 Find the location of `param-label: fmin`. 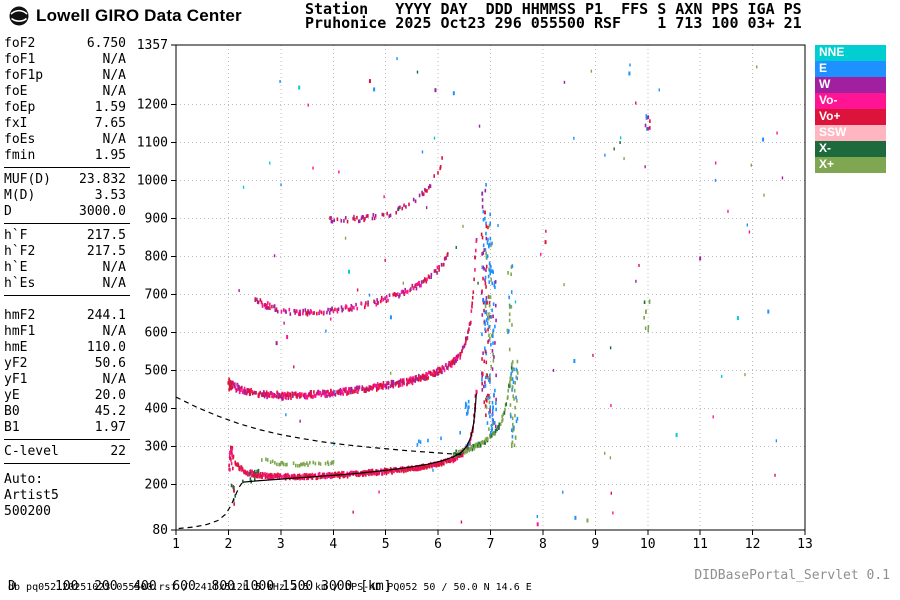

param-label: fmin is located at coordinates (20, 155).